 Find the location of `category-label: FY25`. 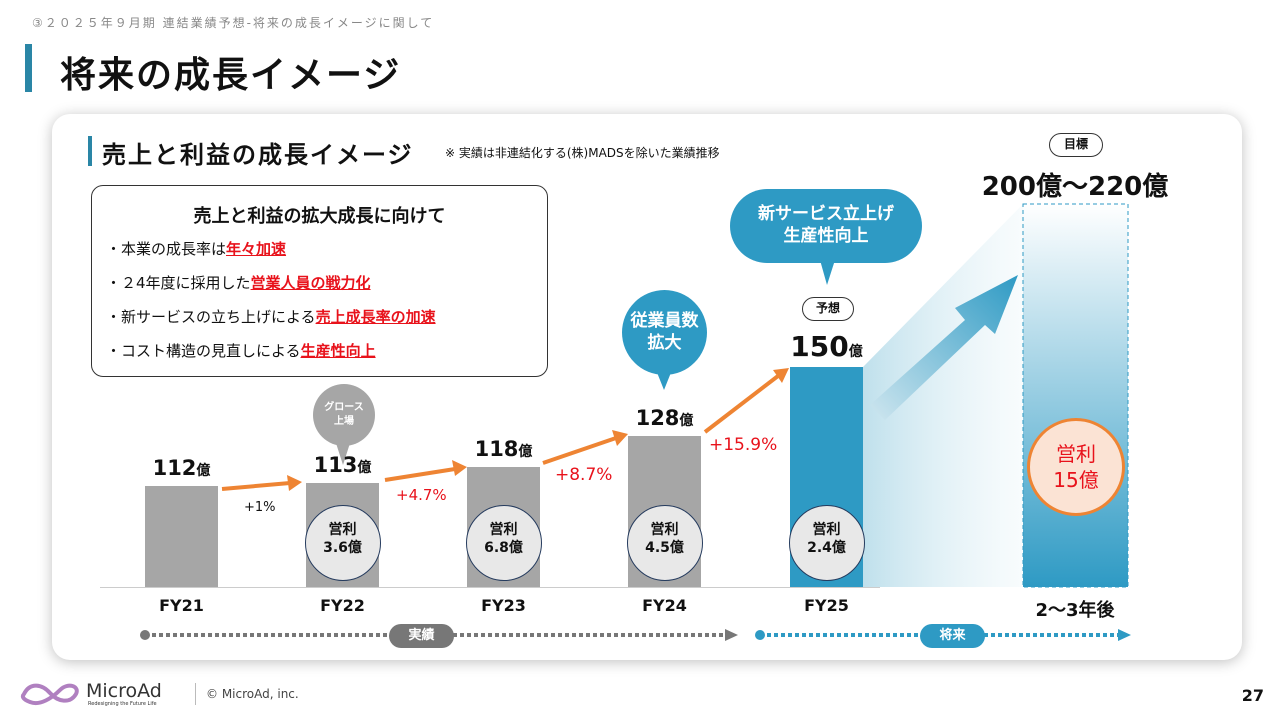

category-label: FY25 is located at coordinates (826, 605).